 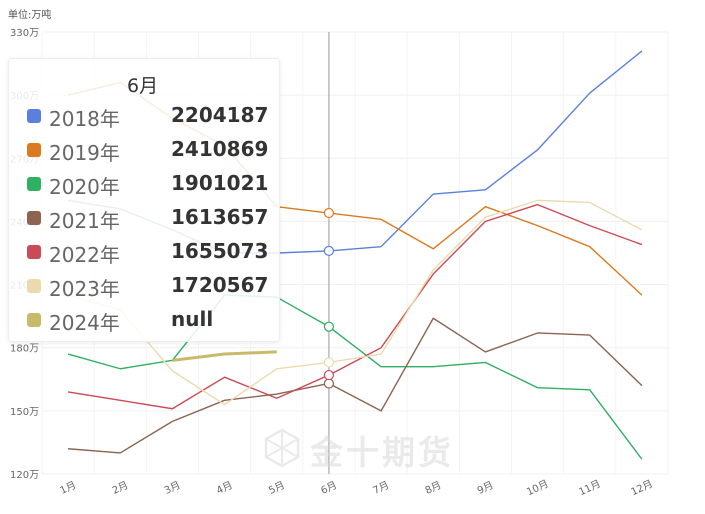 I want to click on tooltip-series-value: null, so click(x=192, y=319).